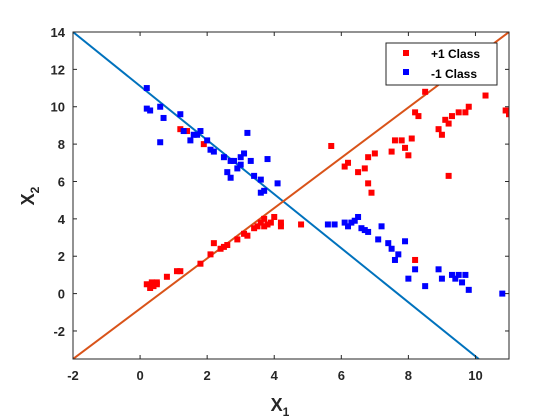  I want to click on legend-label-plus1: +1 Class, so click(455, 54).